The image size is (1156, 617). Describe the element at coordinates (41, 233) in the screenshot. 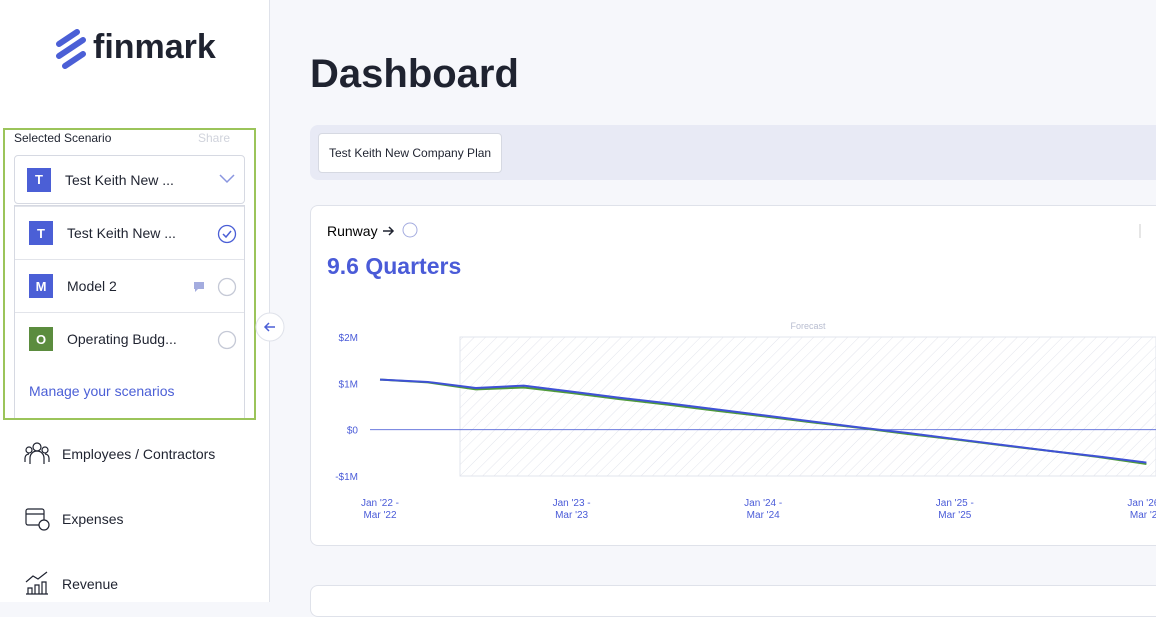

I see `option-initial: T` at that location.